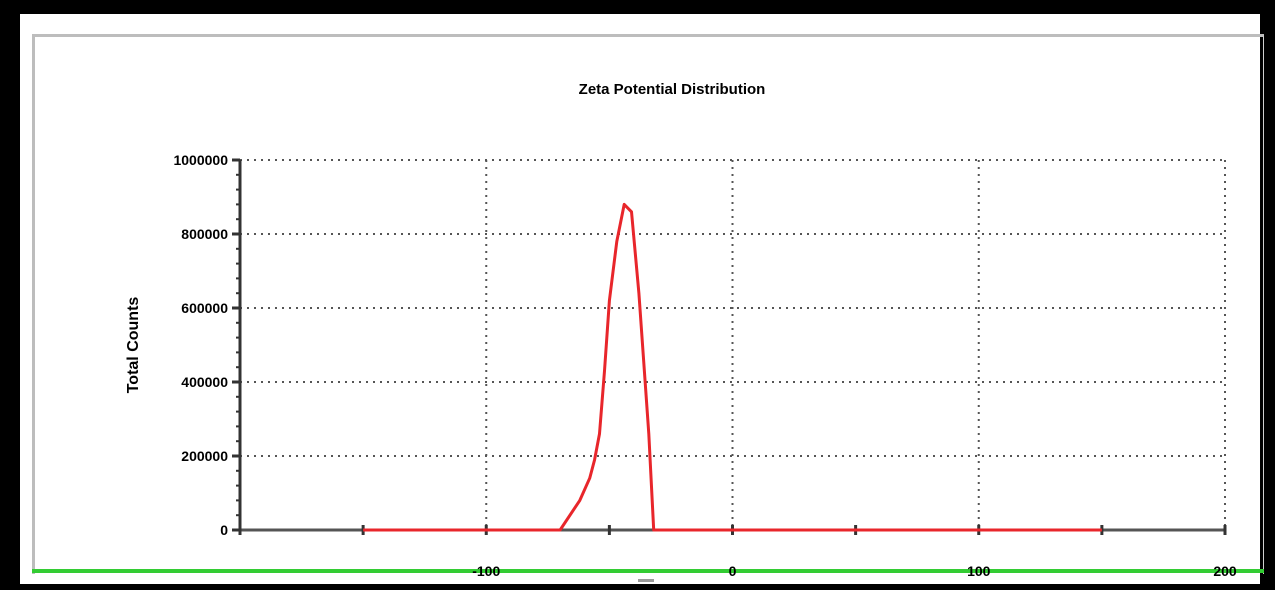 The image size is (1275, 590). I want to click on y-tick-label-3: 600000, so click(204, 308).